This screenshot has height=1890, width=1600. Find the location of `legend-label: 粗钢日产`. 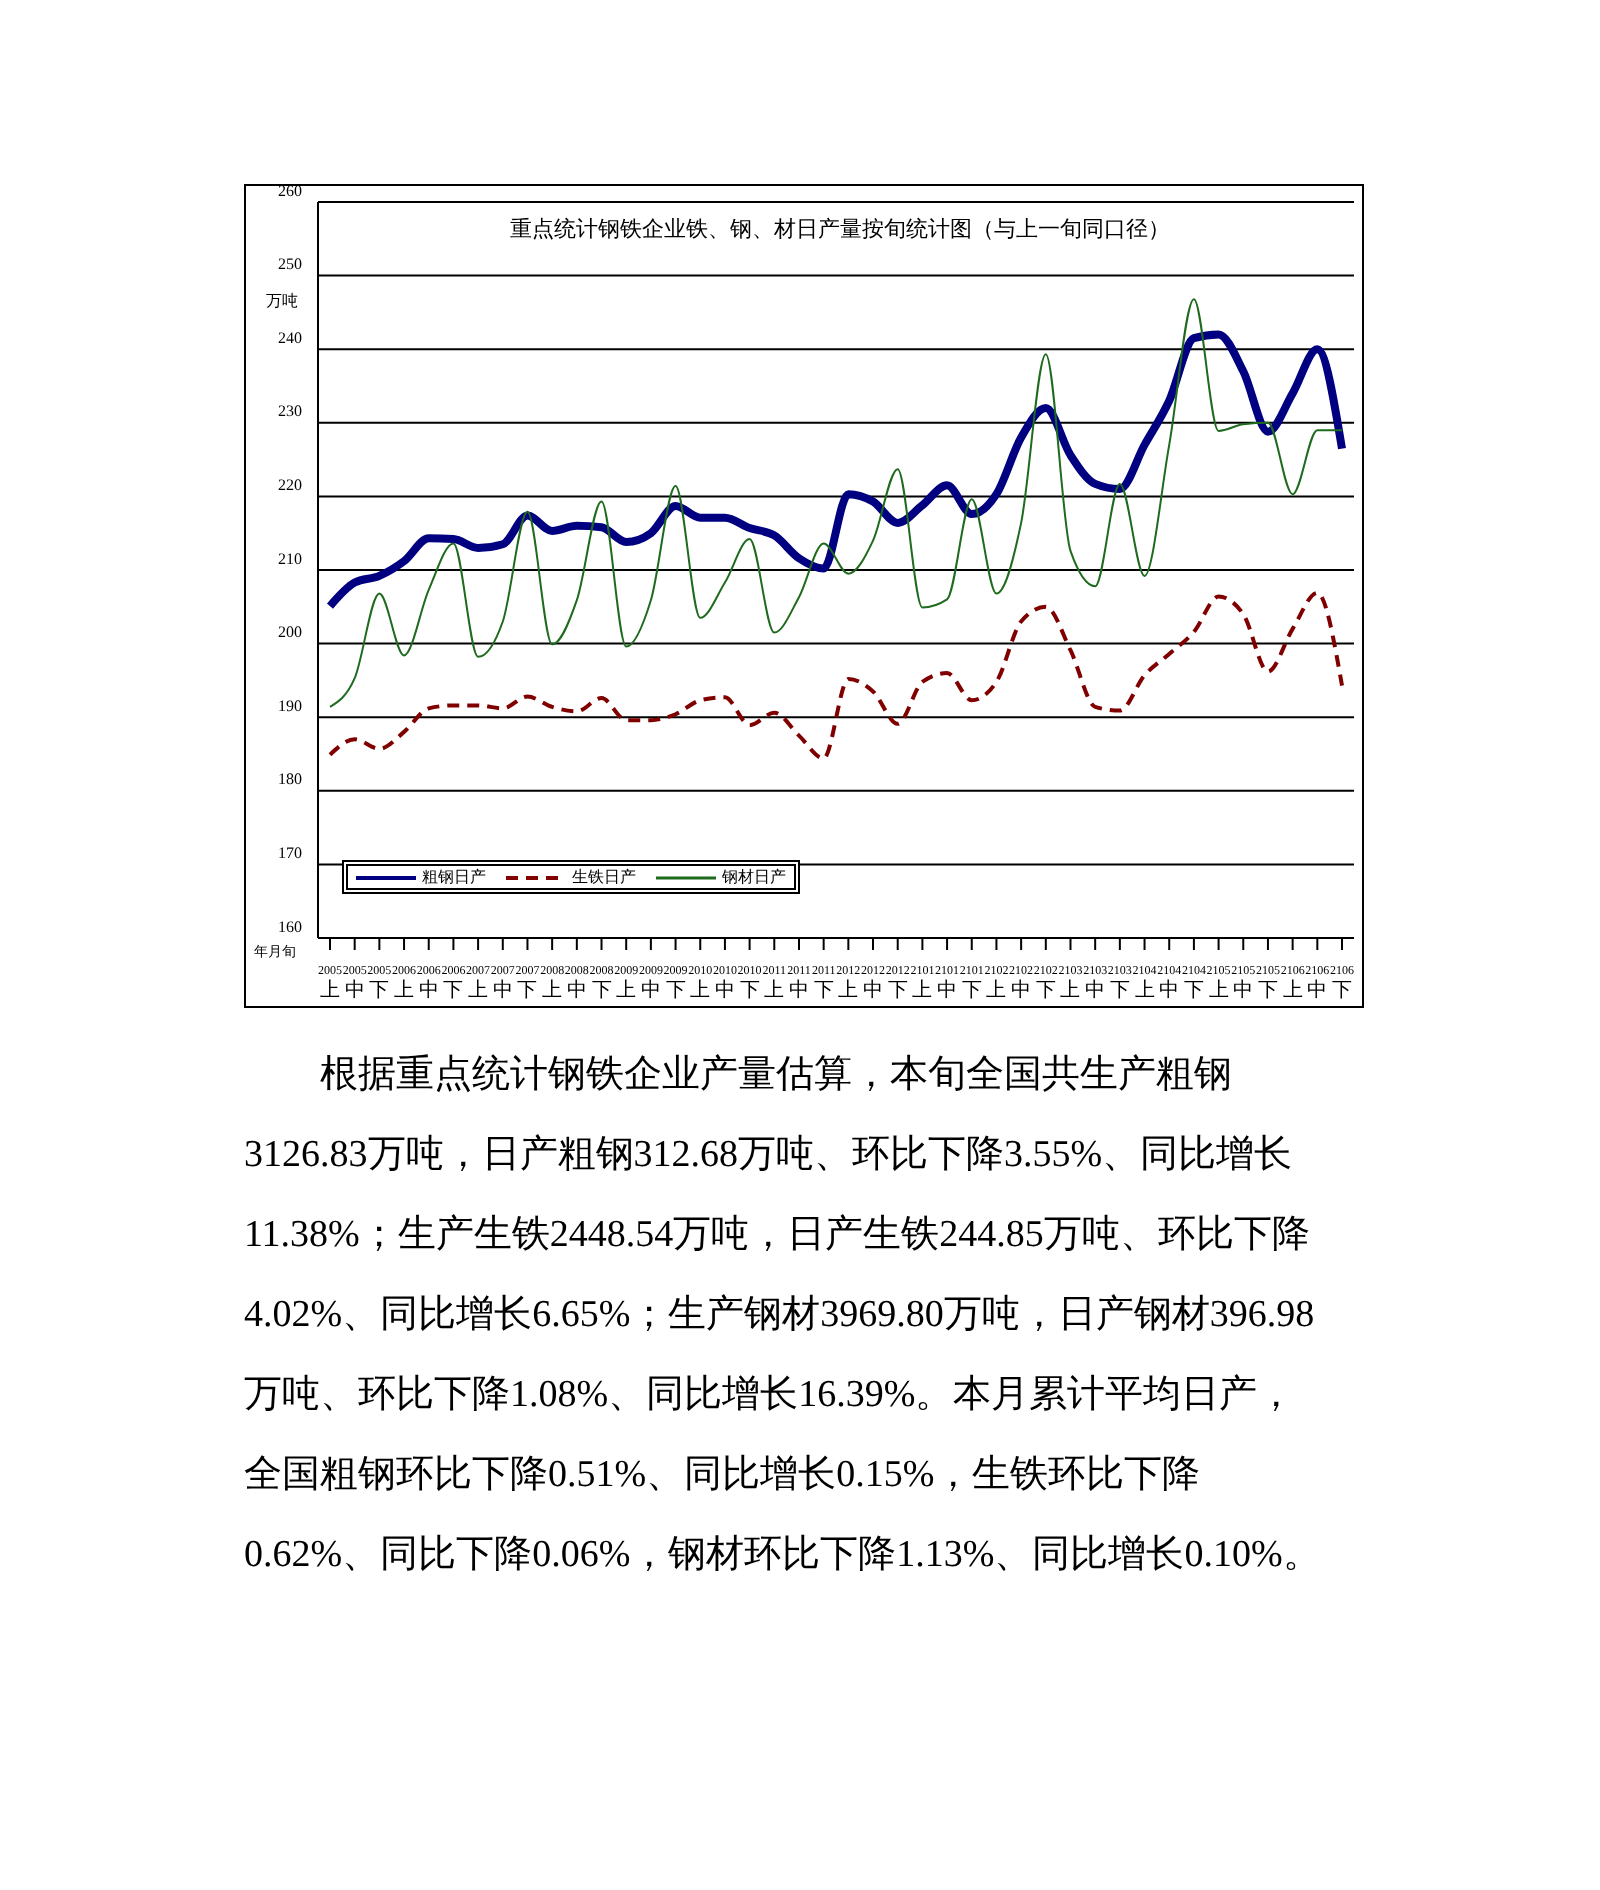

legend-label: 粗钢日产 is located at coordinates (454, 877).